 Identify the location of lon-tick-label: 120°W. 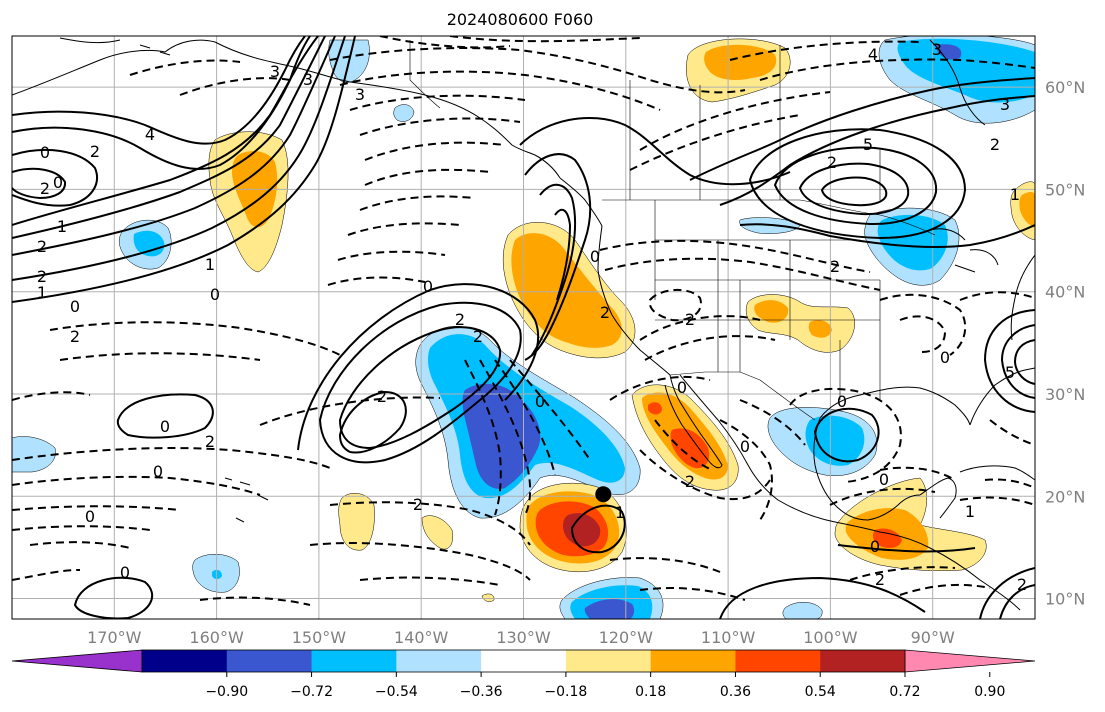
(626, 637).